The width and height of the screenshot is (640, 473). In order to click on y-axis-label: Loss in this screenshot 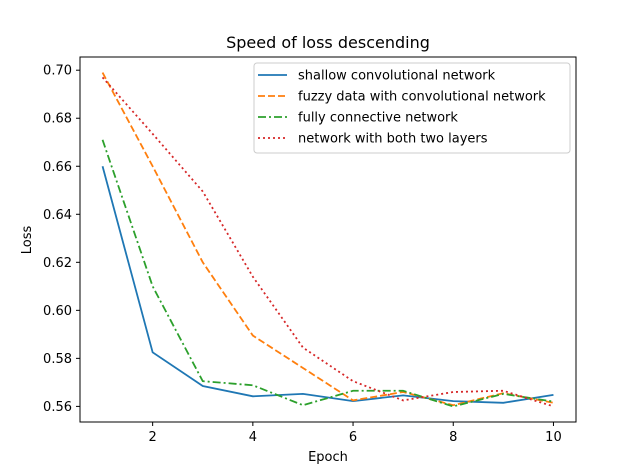, I will do `click(27, 240)`.